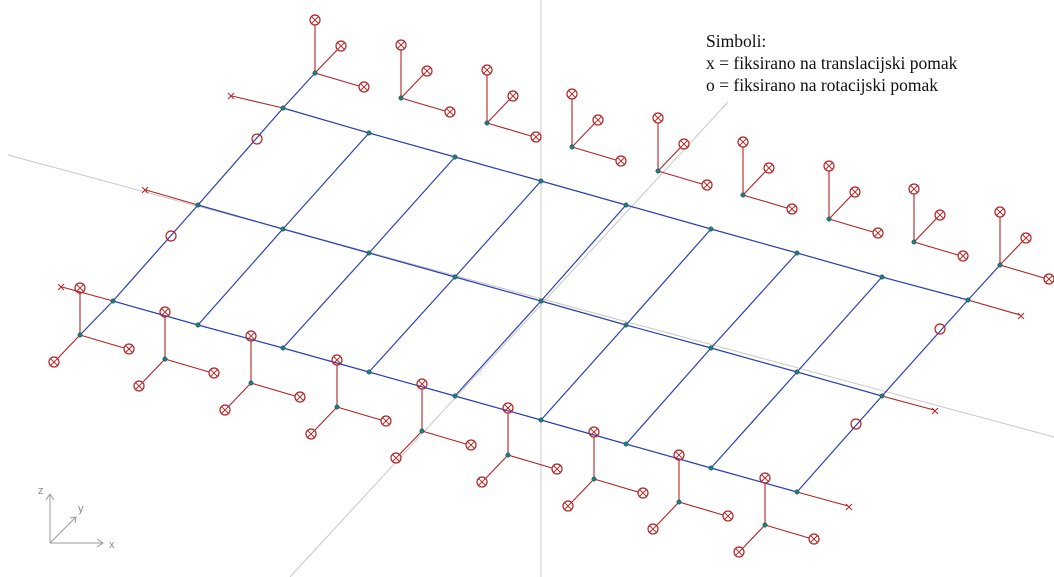 Image resolution: width=1054 pixels, height=577 pixels. I want to click on back-support-7-horizontal-o-ring, so click(963, 256).